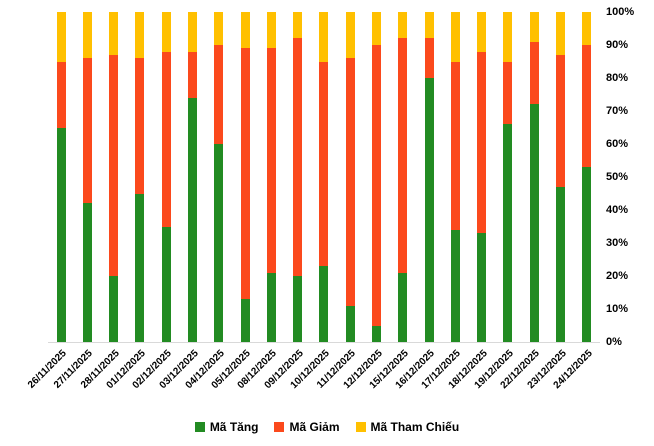 The height and width of the screenshot is (446, 654). I want to click on bar-16-12-2025, so click(429, 177).